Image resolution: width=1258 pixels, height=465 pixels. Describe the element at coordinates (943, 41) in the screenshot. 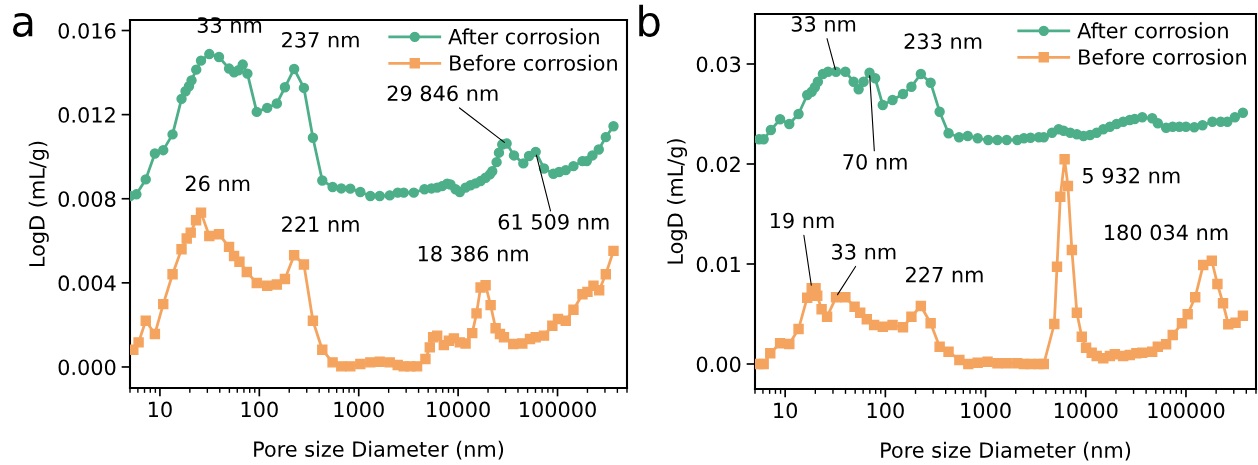

I see `annotation: 233 nm` at that location.